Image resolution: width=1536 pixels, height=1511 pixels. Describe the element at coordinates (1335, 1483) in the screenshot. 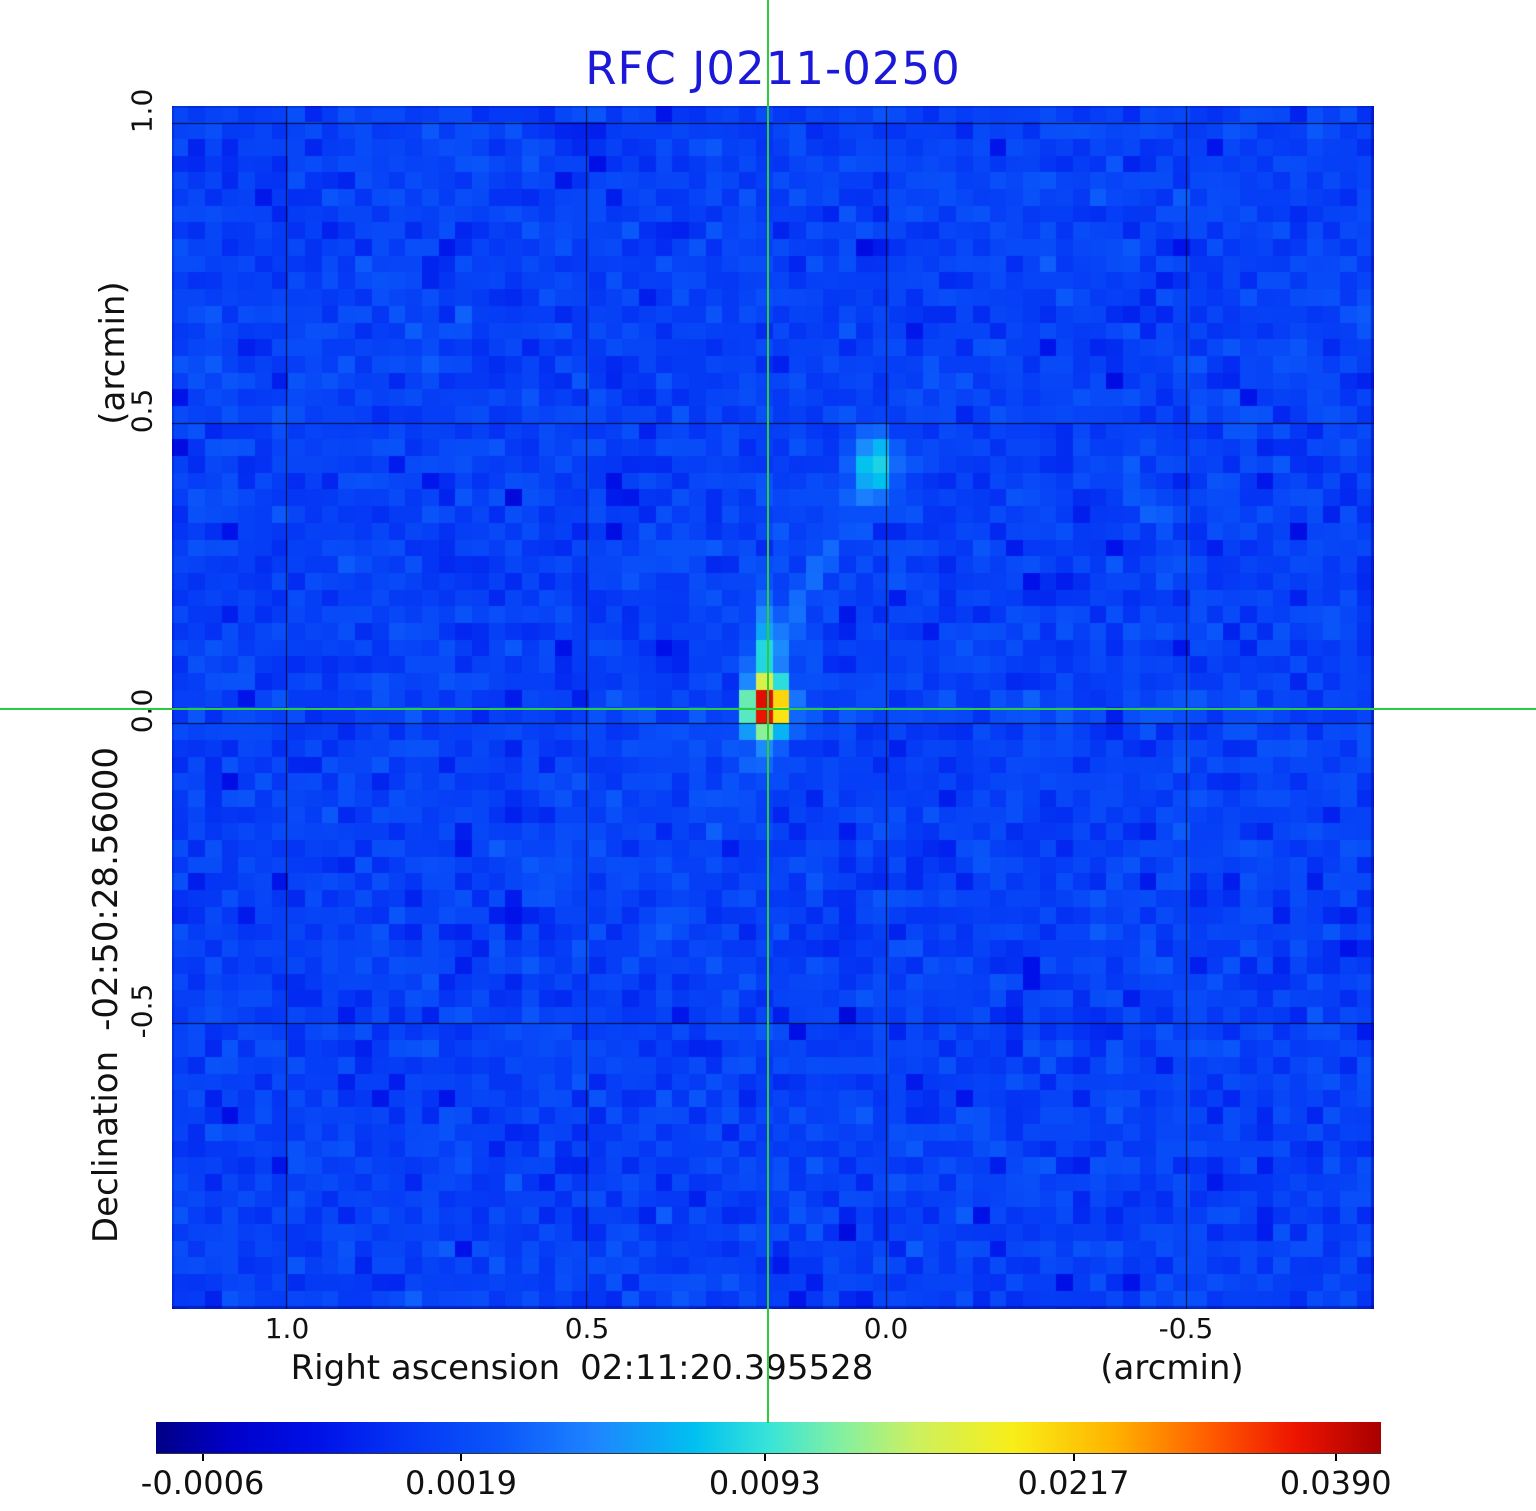

I see `colorbar-tick-label: 0.0390` at that location.